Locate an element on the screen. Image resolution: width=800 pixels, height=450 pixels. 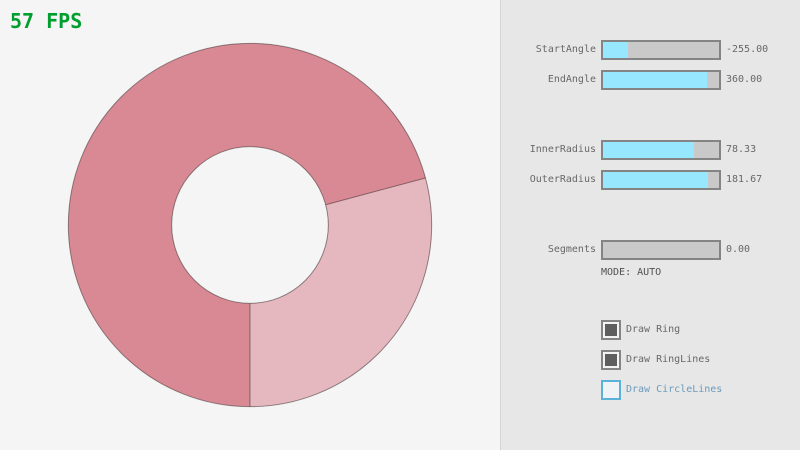
startangle-slider-fill is located at coordinates (616, 50).